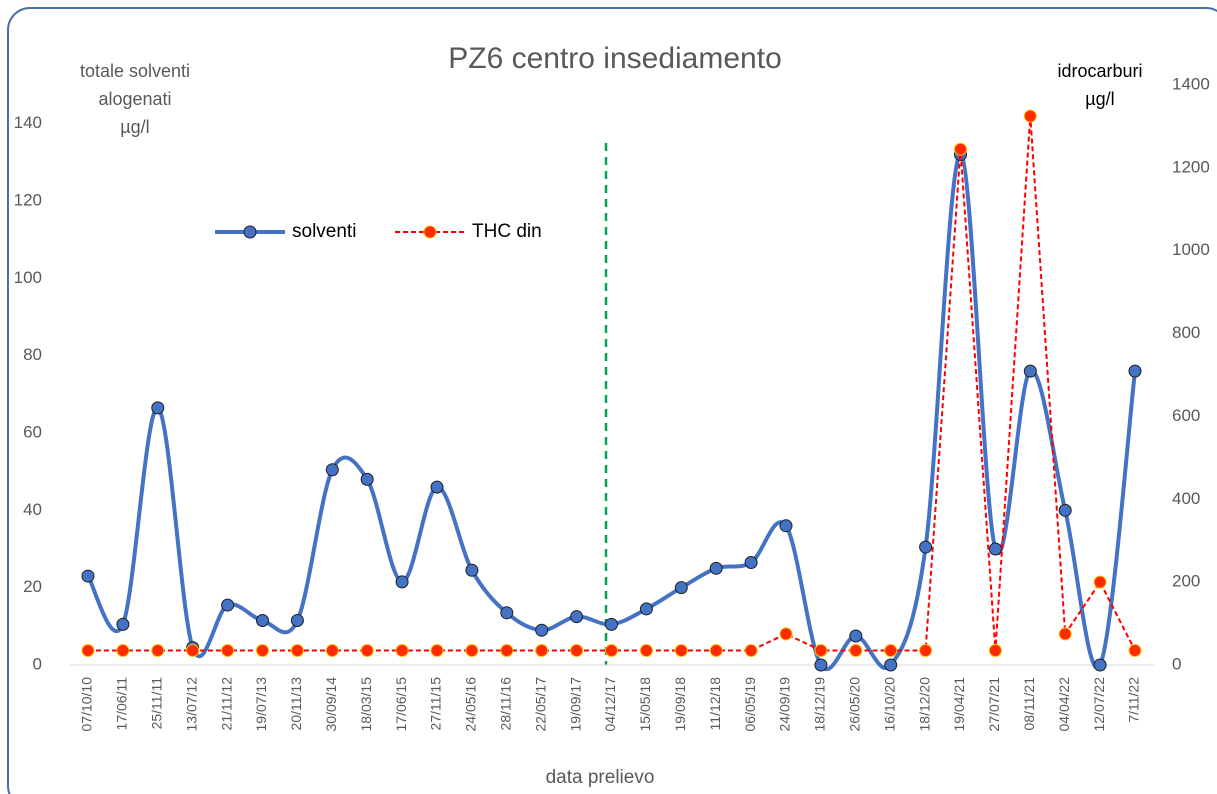  Describe the element at coordinates (1191, 83) in the screenshot. I see `y2-tick-label: 1400` at that location.